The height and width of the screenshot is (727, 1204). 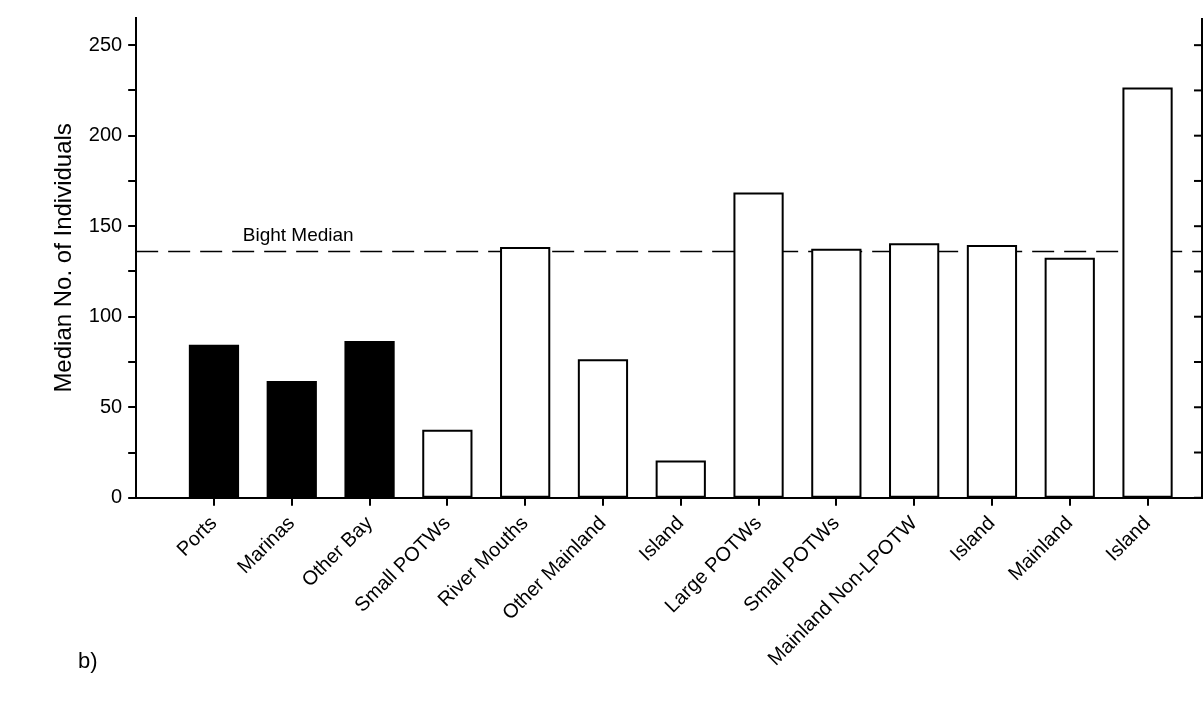 I want to click on text: b), so click(x=88, y=660).